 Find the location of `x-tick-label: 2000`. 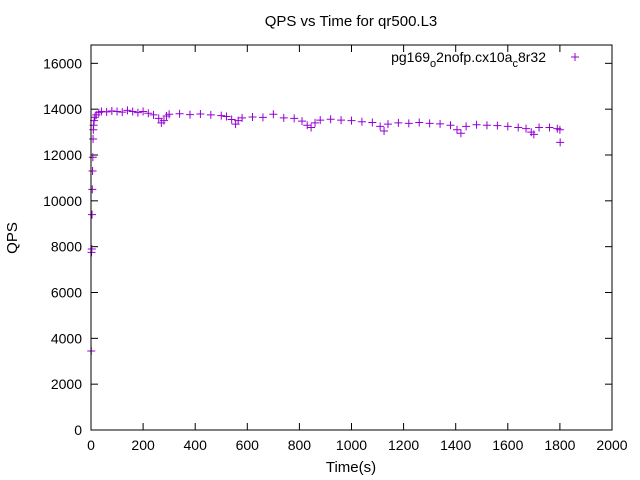

x-tick-label: 2000 is located at coordinates (611, 445).